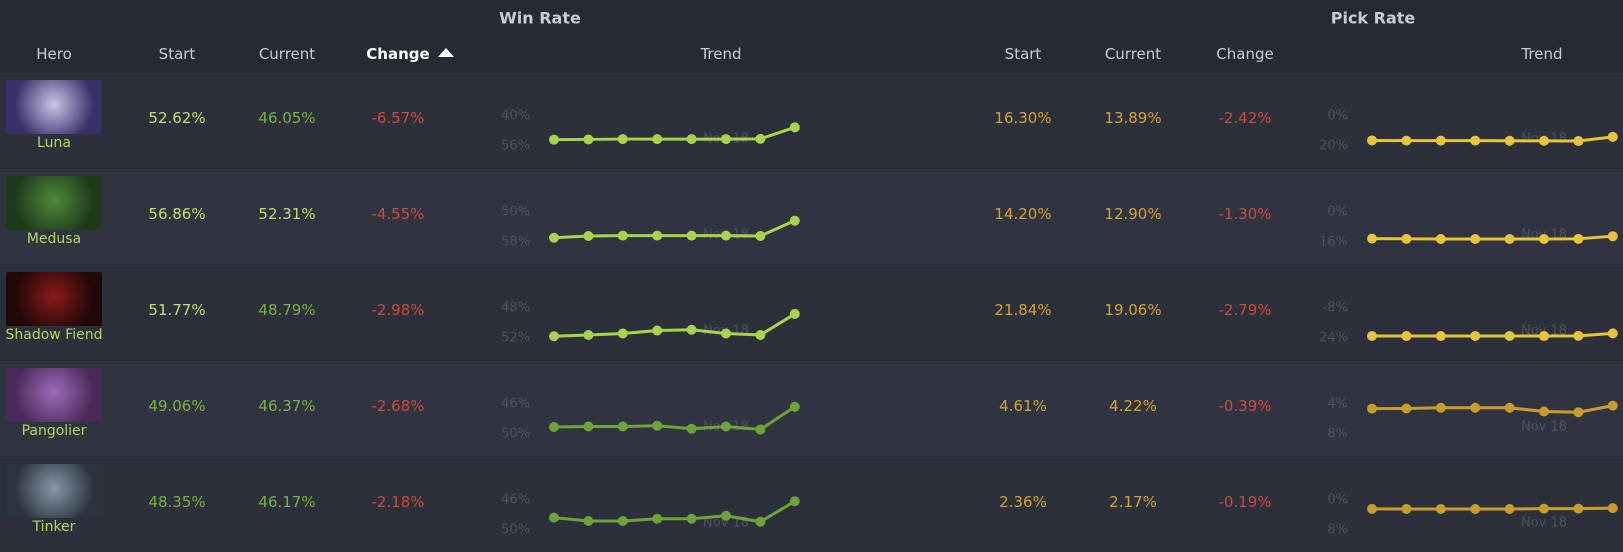 The image size is (1623, 552). Describe the element at coordinates (177, 118) in the screenshot. I see `cell: 52.62%` at that location.